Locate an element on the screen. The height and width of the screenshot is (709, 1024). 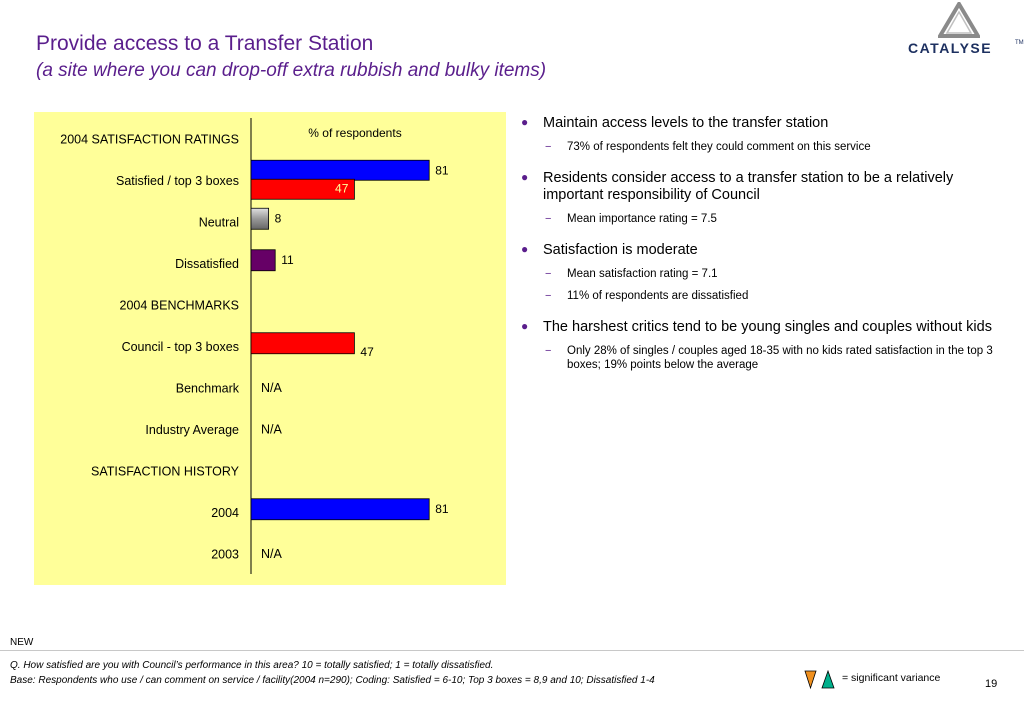
category-label: Dissatisfied is located at coordinates (207, 264).